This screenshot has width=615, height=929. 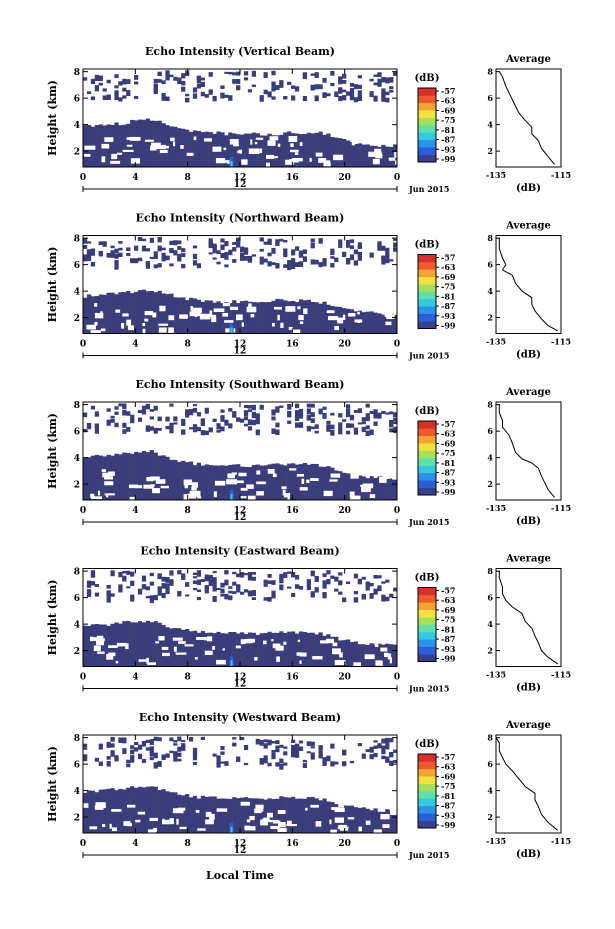 I want to click on y-axis-label: Height (km), so click(x=52, y=118).